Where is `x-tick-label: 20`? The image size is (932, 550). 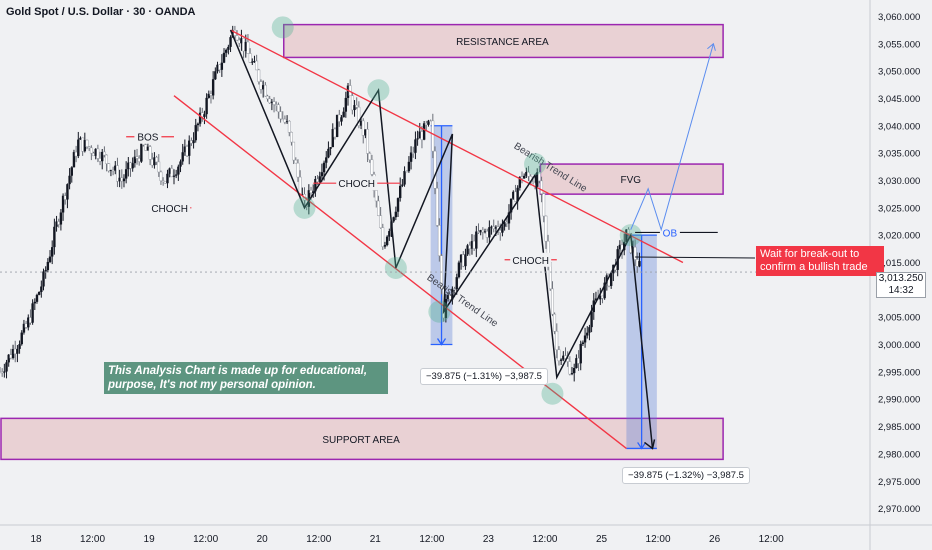 x-tick-label: 20 is located at coordinates (263, 539).